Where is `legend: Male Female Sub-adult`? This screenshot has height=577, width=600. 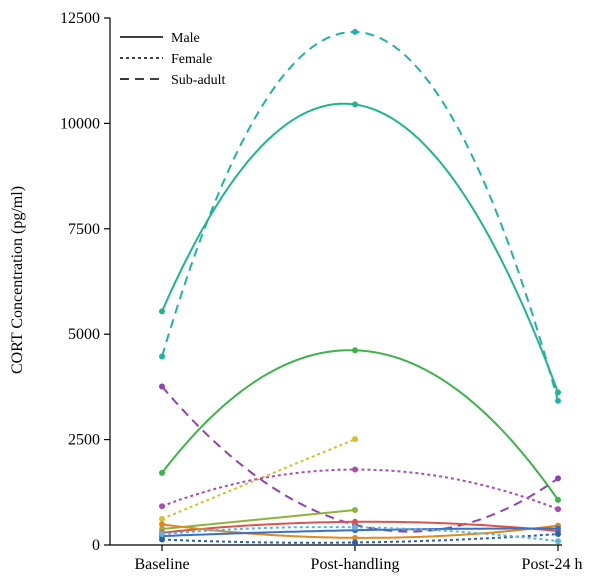
legend: Male Female Sub-adult is located at coordinates (173, 59).